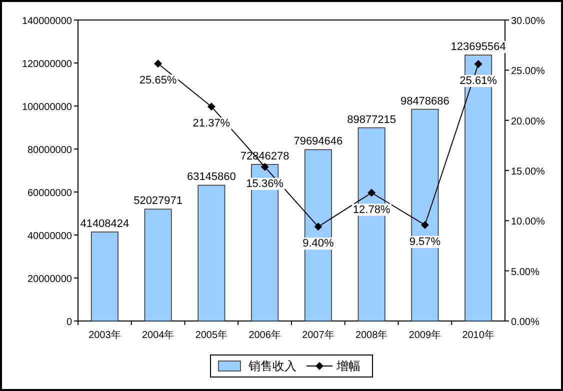  Describe the element at coordinates (528, 172) in the screenshot. I see `y2-tick-label: 15.00%` at that location.